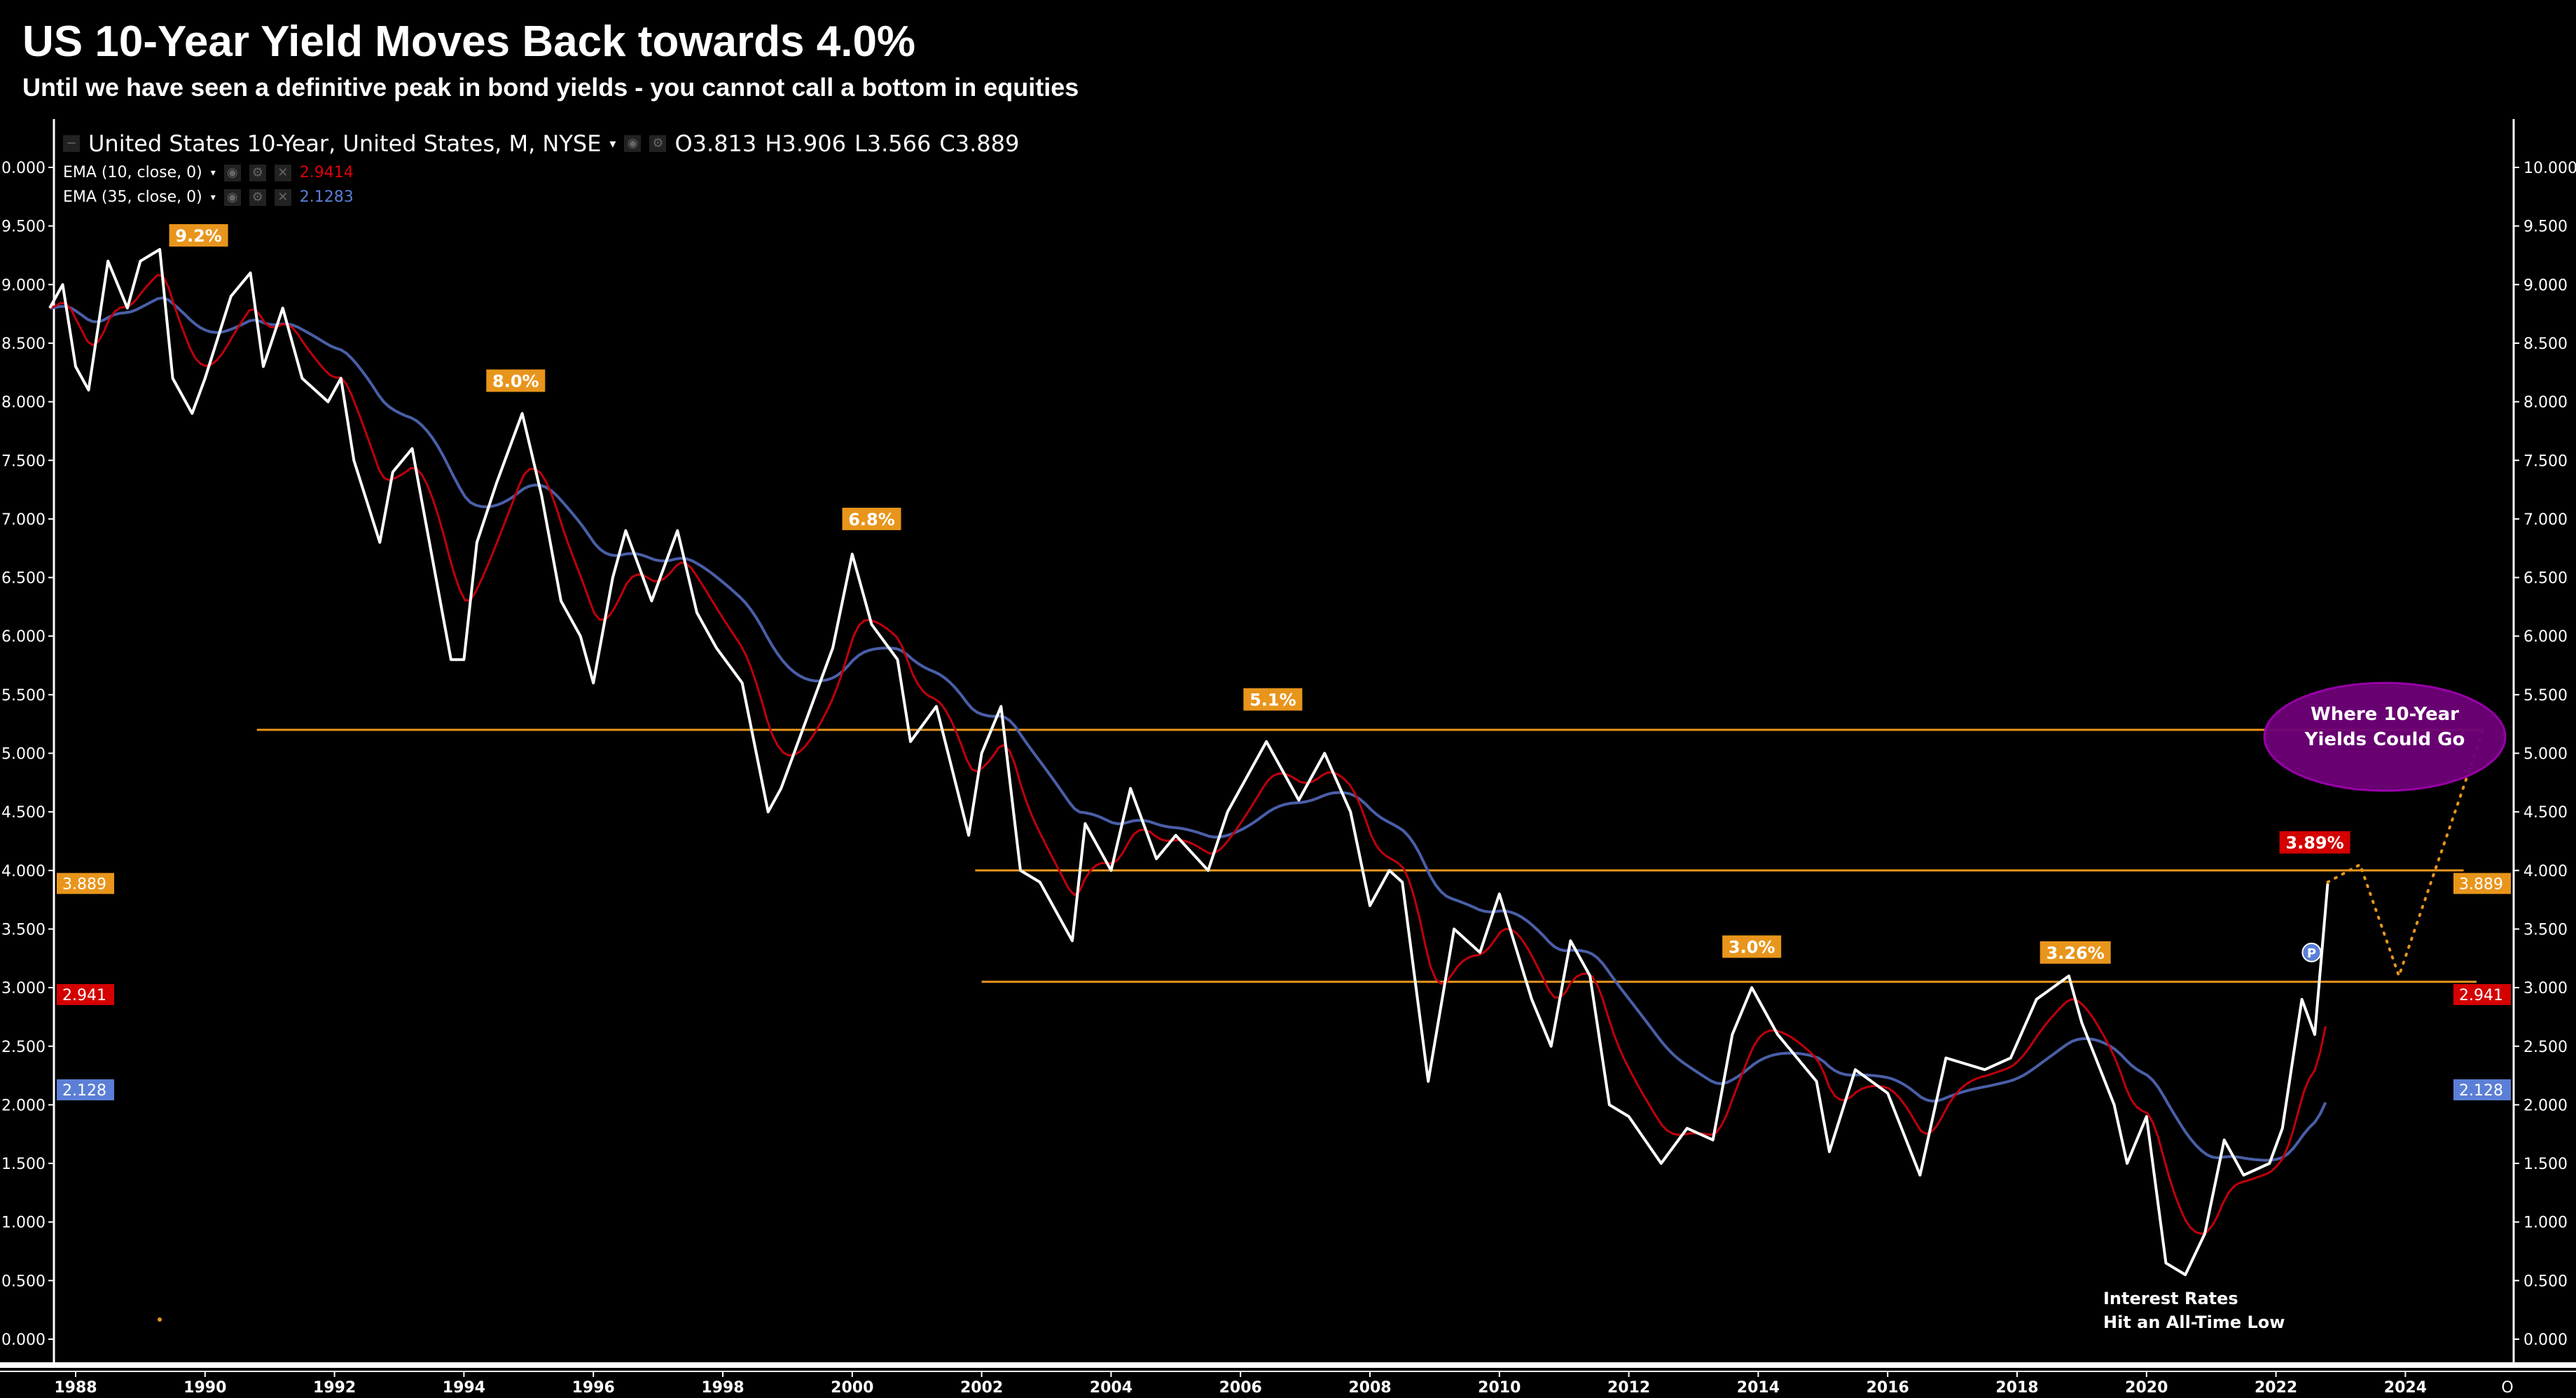 The height and width of the screenshot is (1398, 2576). I want to click on annotation-badge-text: 3.0%, so click(1752, 947).